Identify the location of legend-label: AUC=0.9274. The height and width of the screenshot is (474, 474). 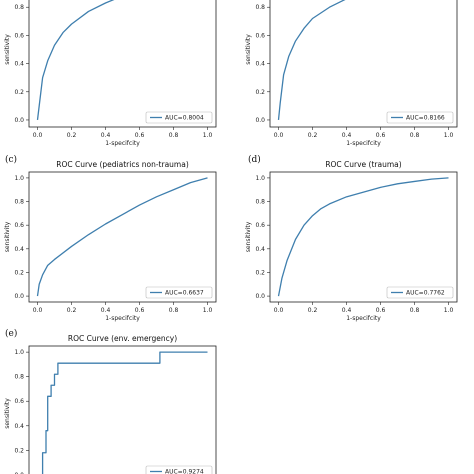
(184, 471).